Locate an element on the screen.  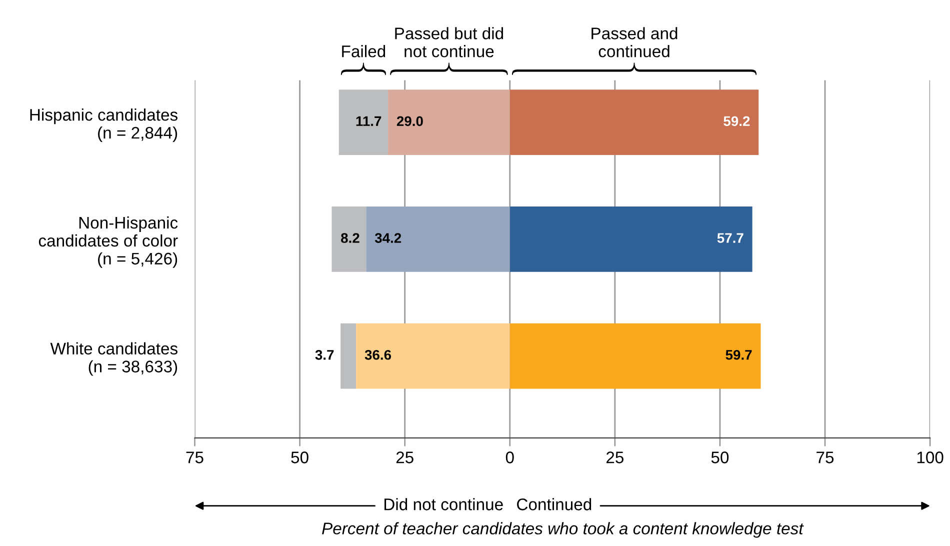
data-label: 59.7 is located at coordinates (739, 355).